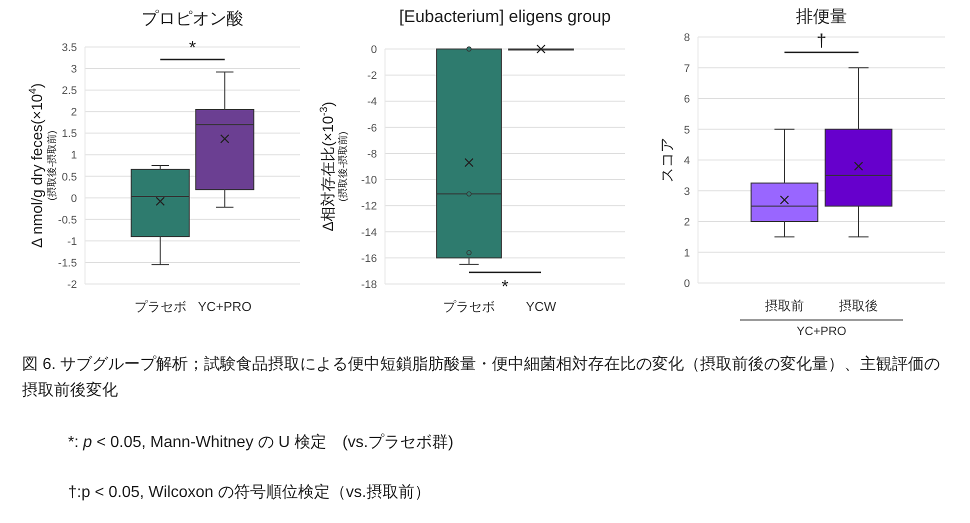 The image size is (970, 523). What do you see at coordinates (369, 180) in the screenshot?
I see `y-tick-label: -10` at bounding box center [369, 180].